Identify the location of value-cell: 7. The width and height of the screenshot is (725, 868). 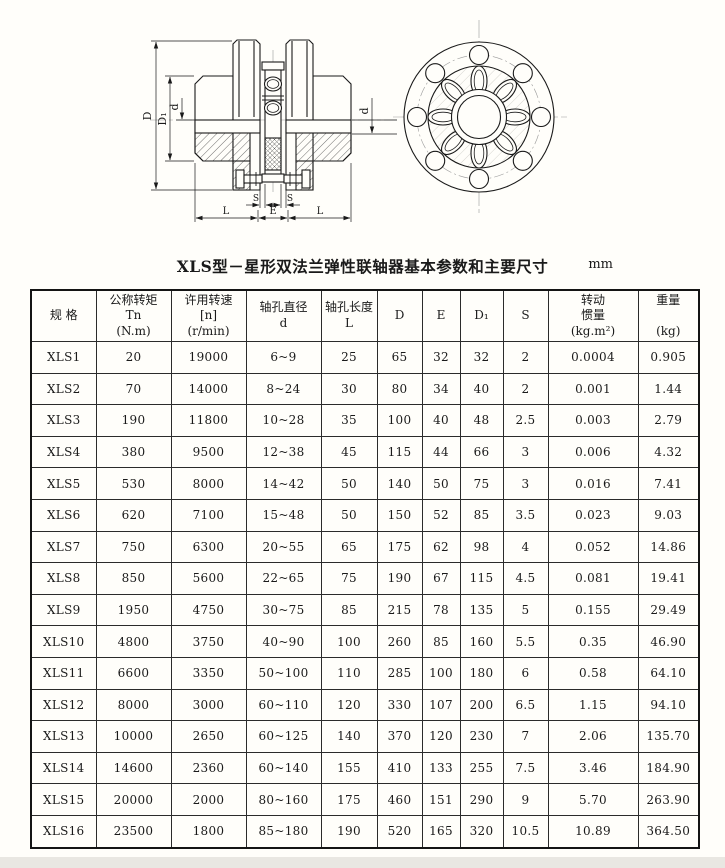
(525, 736).